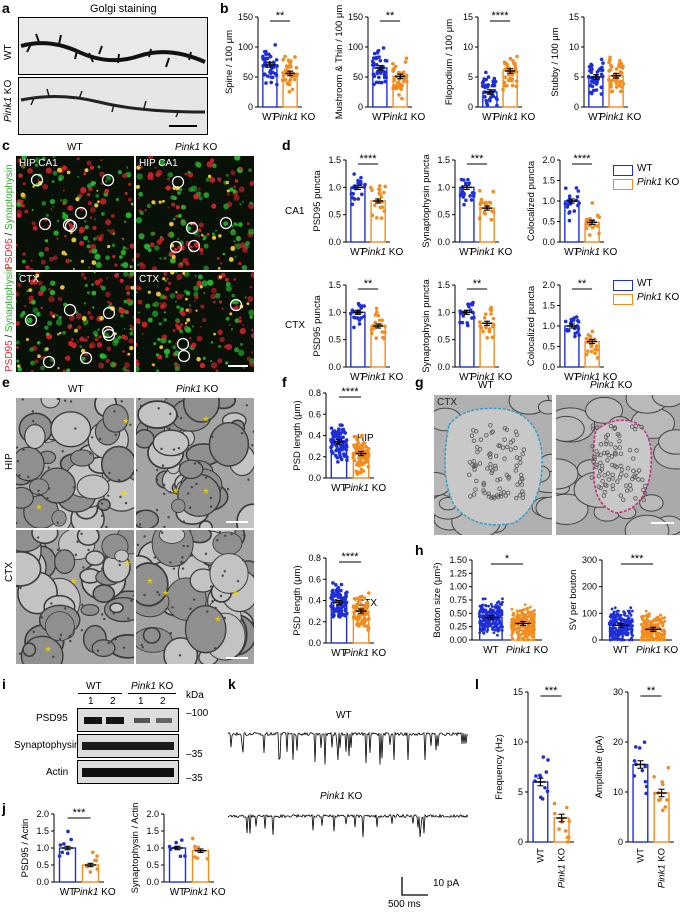 The width and height of the screenshot is (685, 913). Describe the element at coordinates (382, 252) in the screenshot. I see `category-label: Pink1 KO` at that location.